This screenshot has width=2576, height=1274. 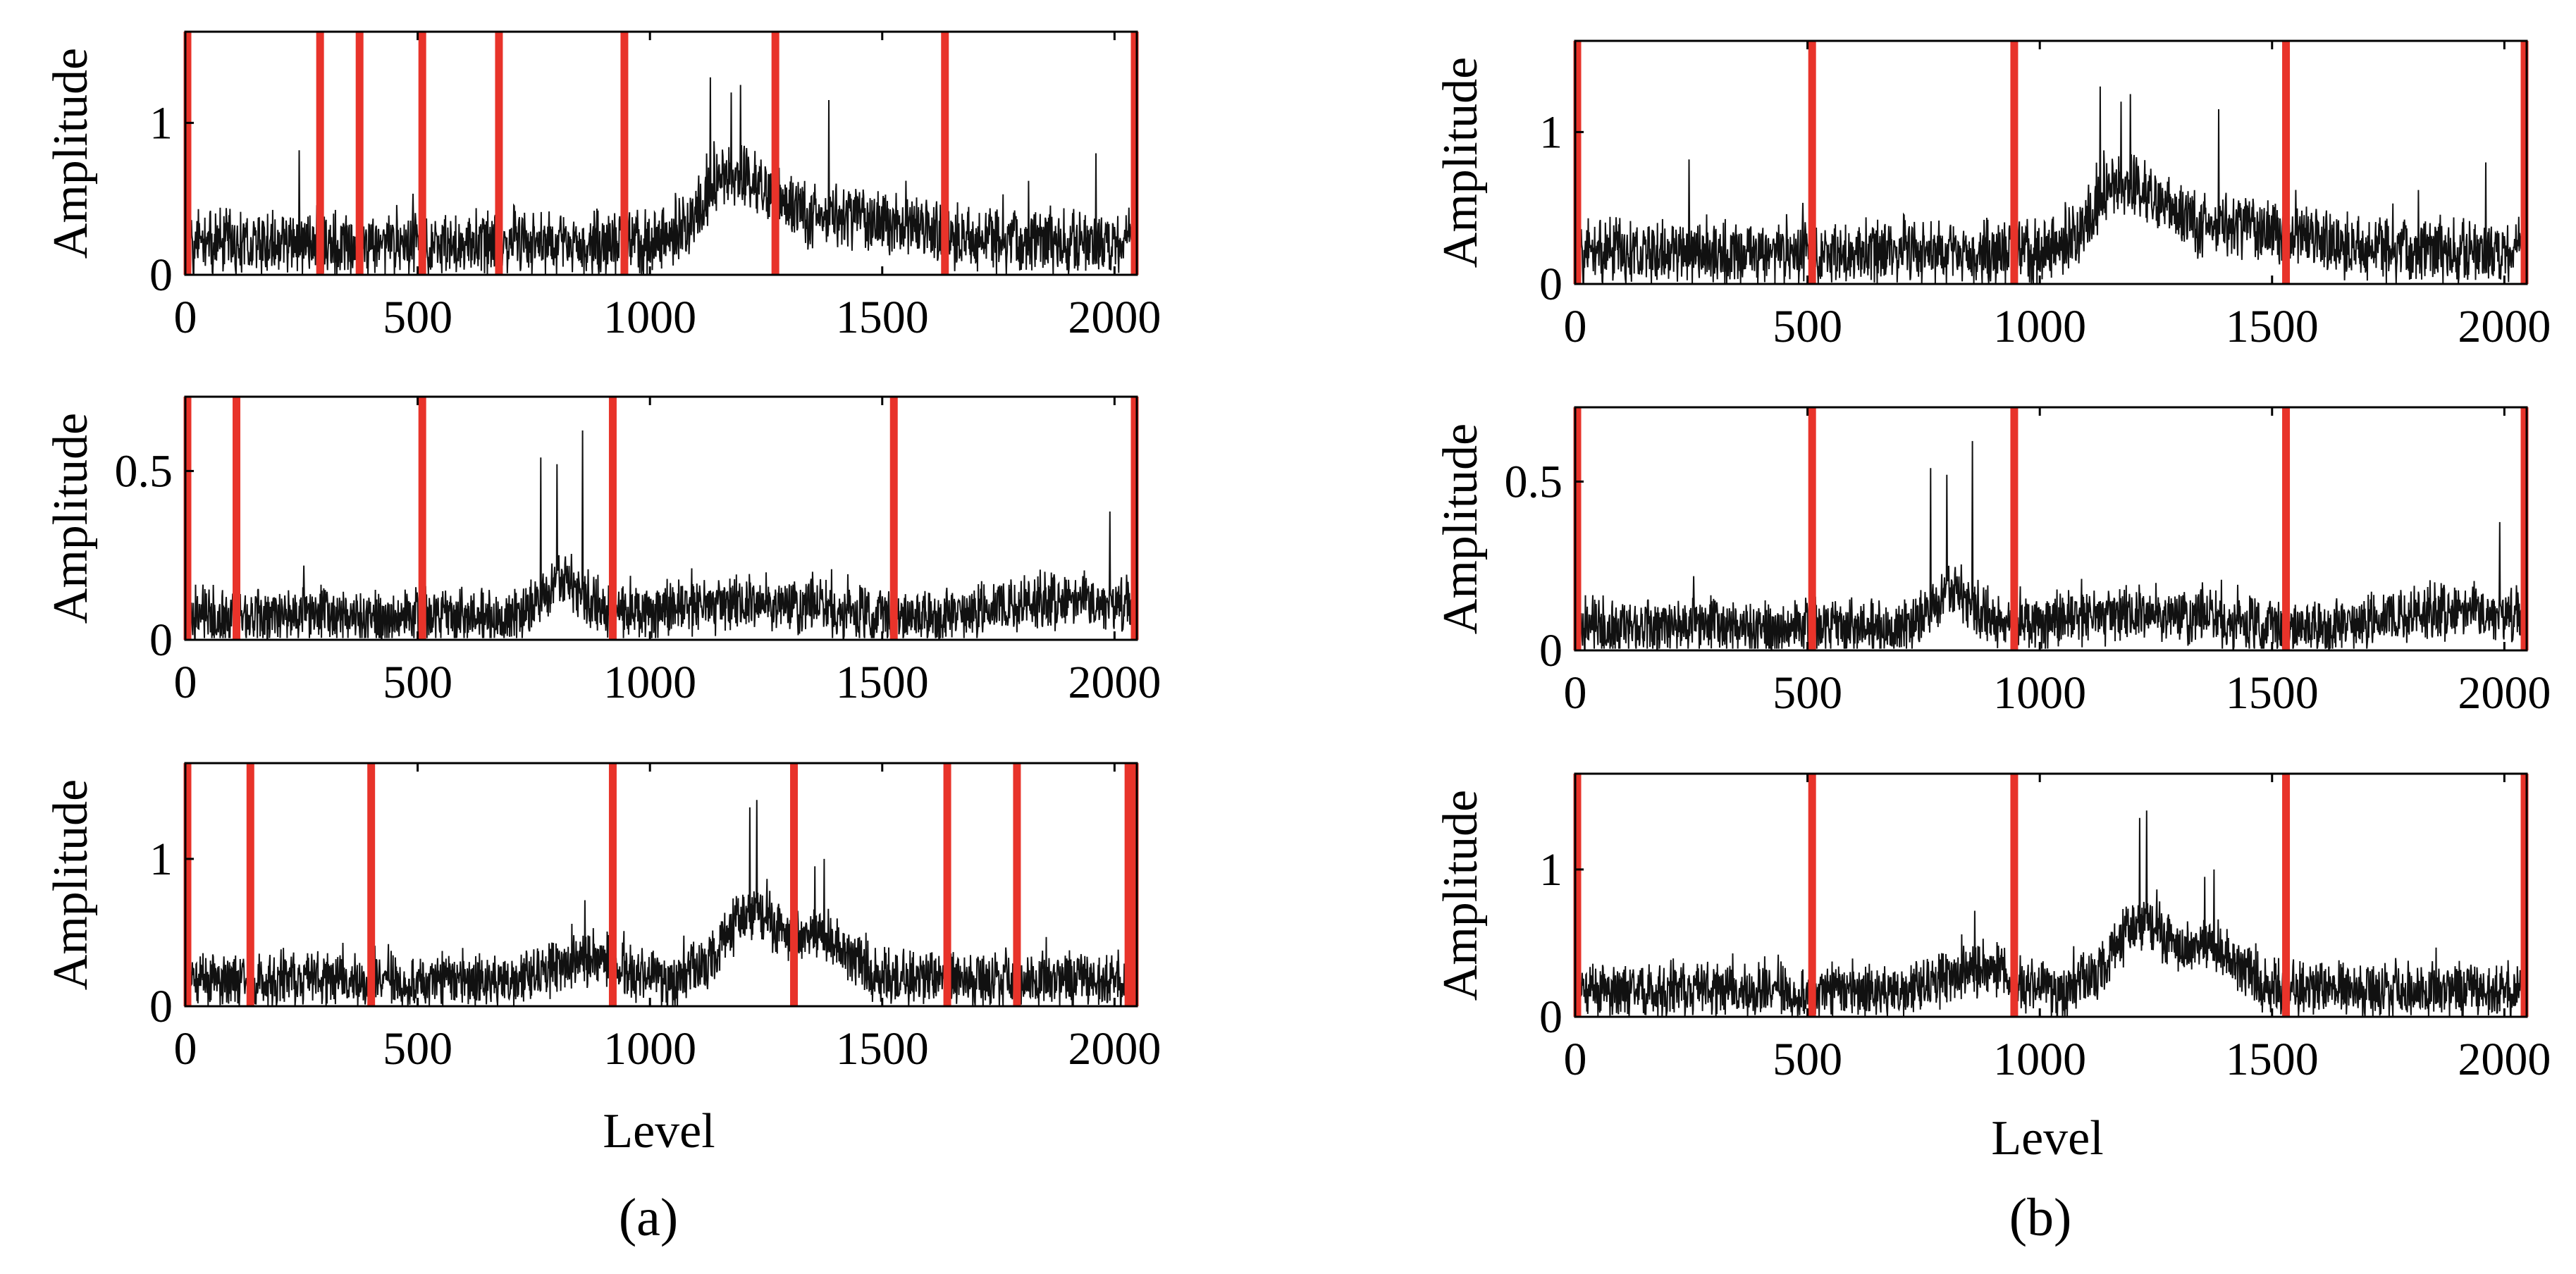 I want to click on signal-line-a1, so click(x=662, y=176).